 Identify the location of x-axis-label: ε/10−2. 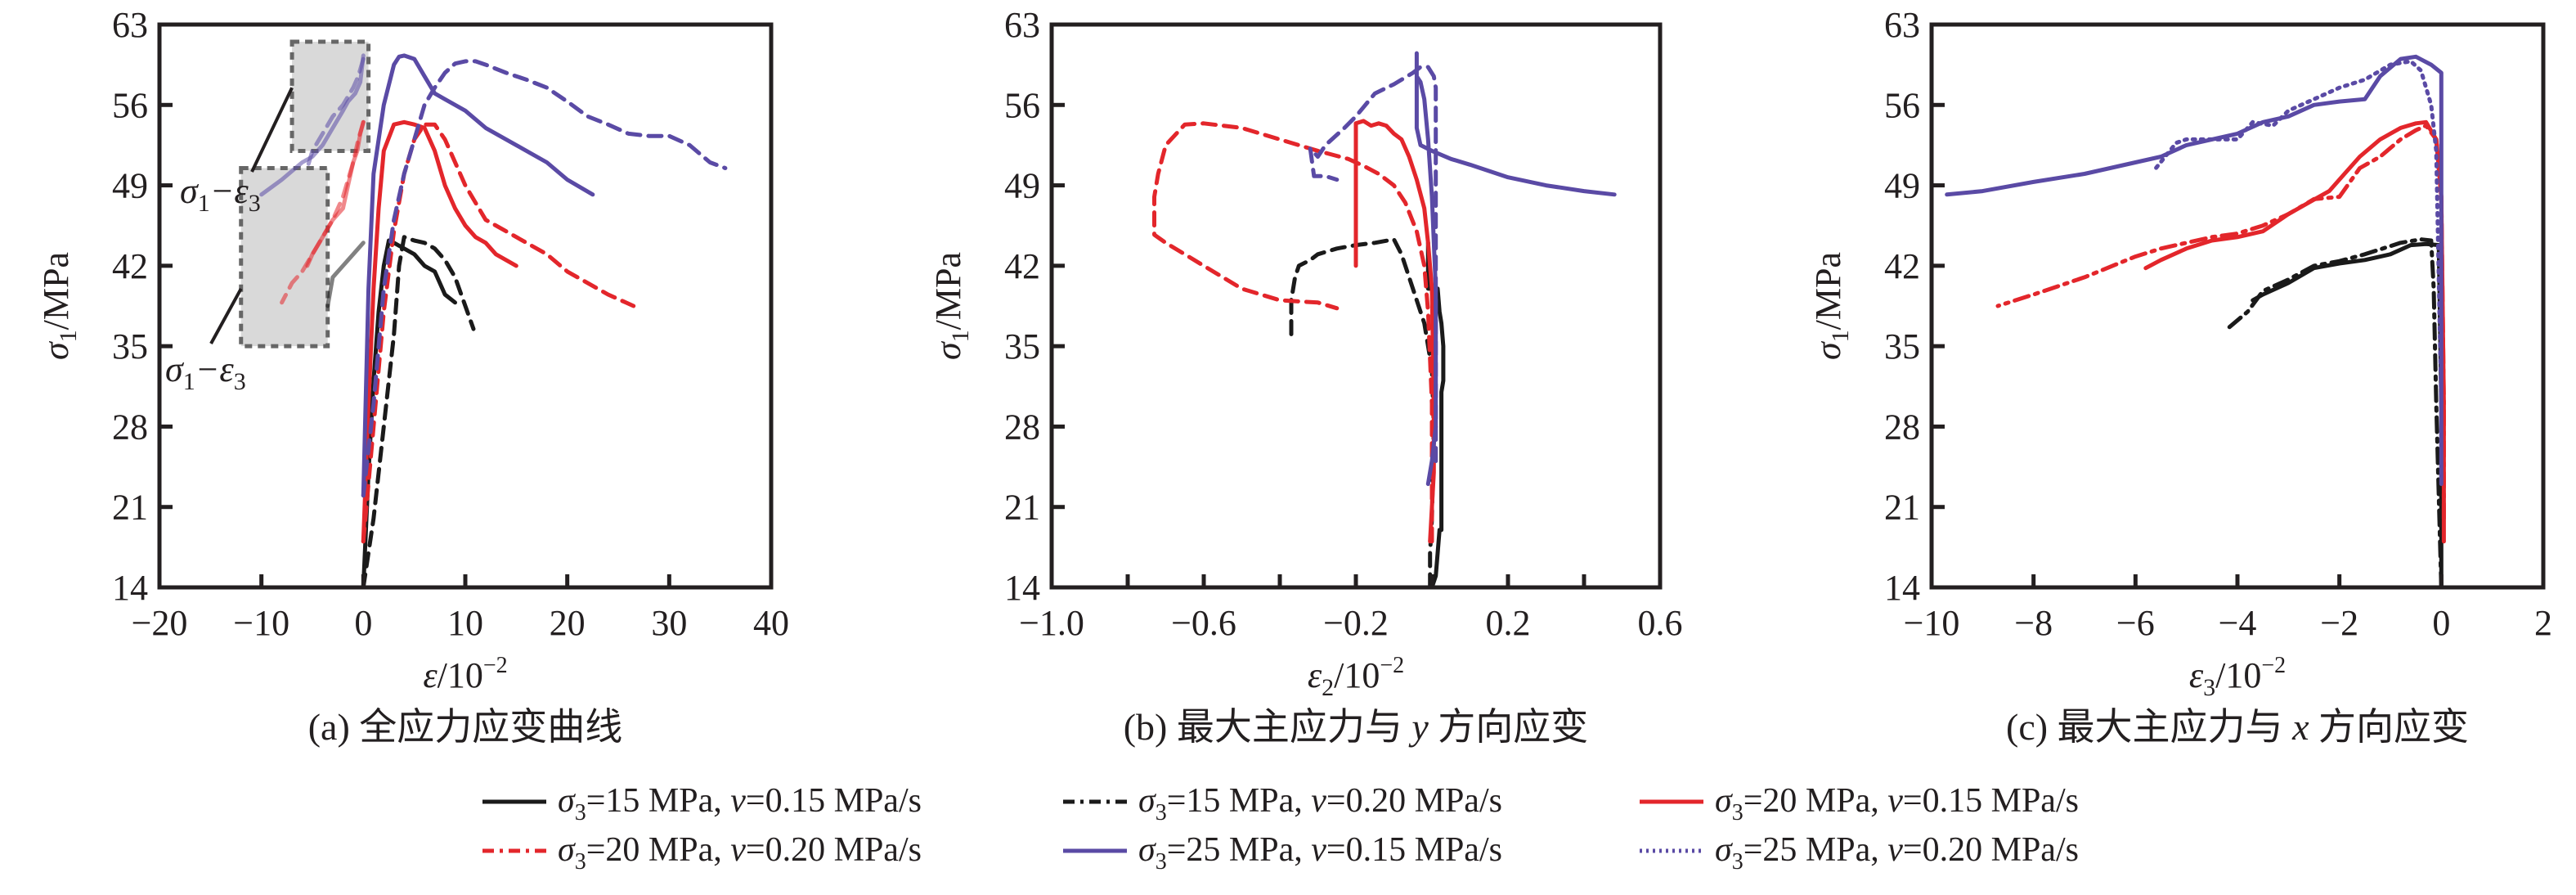
(465, 674).